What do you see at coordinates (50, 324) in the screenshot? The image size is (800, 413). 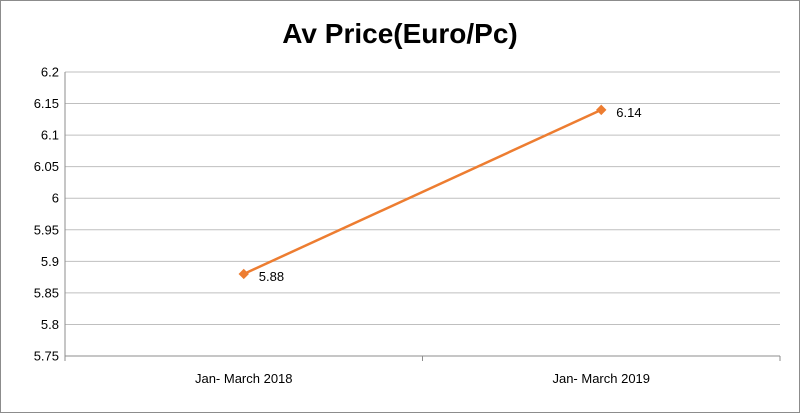 I see `y-tick-label: 5.8` at bounding box center [50, 324].